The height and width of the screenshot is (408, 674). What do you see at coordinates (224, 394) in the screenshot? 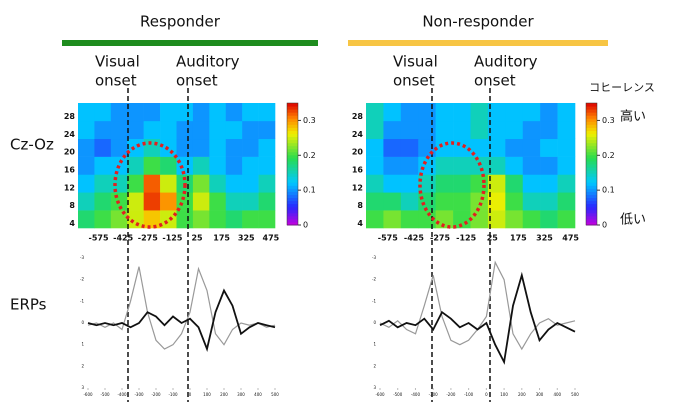
I see `x-tick-label: 200` at bounding box center [224, 394].